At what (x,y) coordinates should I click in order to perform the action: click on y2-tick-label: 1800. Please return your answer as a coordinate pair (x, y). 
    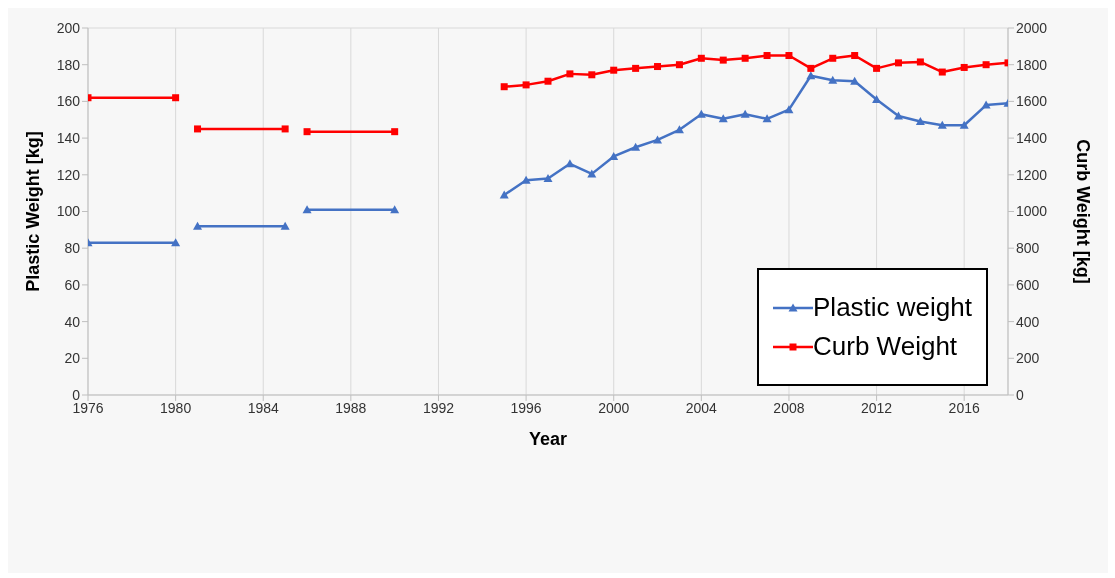
    Looking at the image, I should click on (1032, 64).